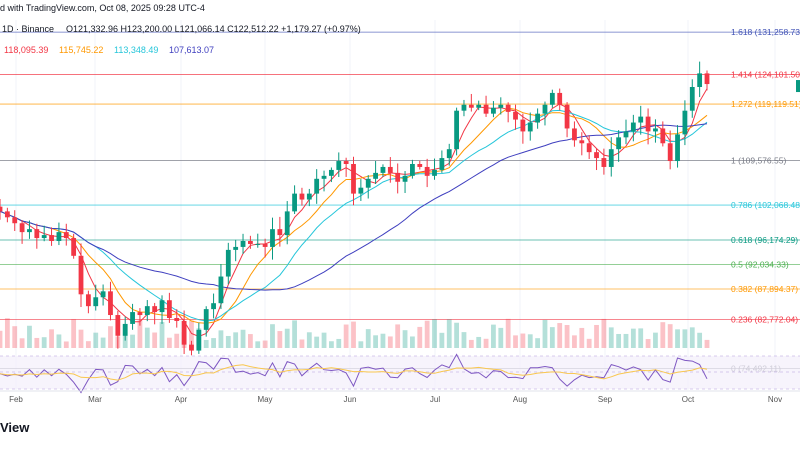 This screenshot has height=450, width=800. Describe the element at coordinates (520, 399) in the screenshot. I see `x-tick-label-aug: Aug` at that location.